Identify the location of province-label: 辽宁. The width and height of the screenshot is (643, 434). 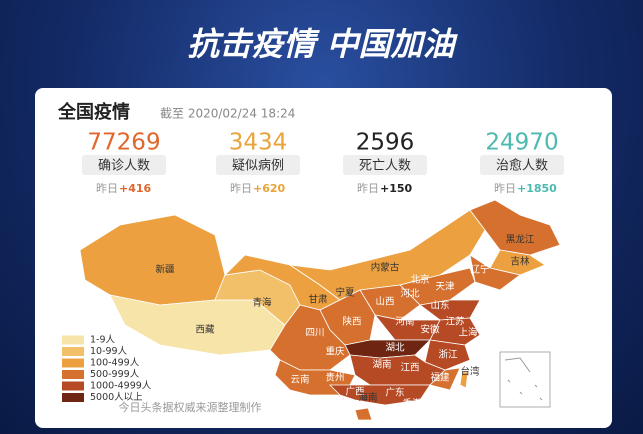
(479, 270).